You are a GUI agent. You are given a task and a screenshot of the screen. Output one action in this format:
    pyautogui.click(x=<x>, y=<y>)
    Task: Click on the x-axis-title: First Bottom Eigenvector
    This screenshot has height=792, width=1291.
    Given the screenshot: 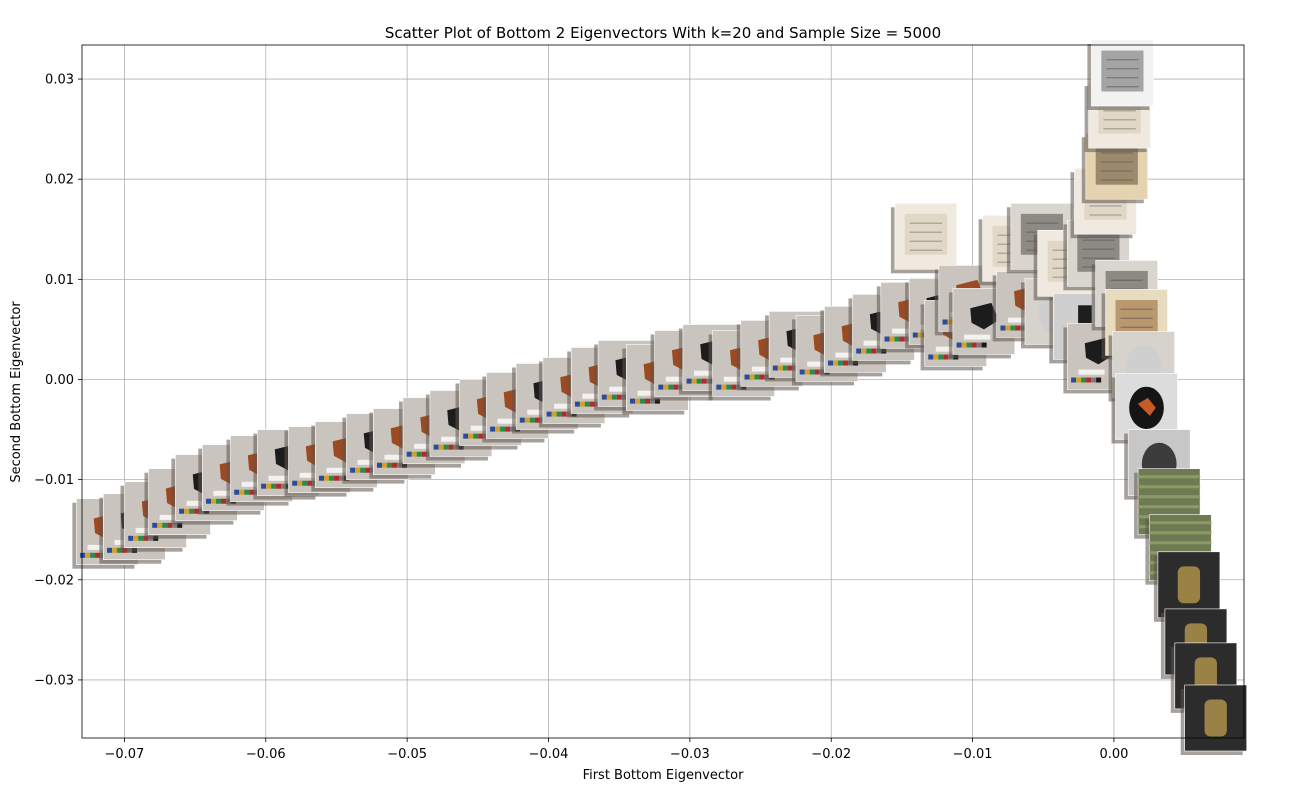 What is the action you would take?
    pyautogui.click(x=664, y=775)
    